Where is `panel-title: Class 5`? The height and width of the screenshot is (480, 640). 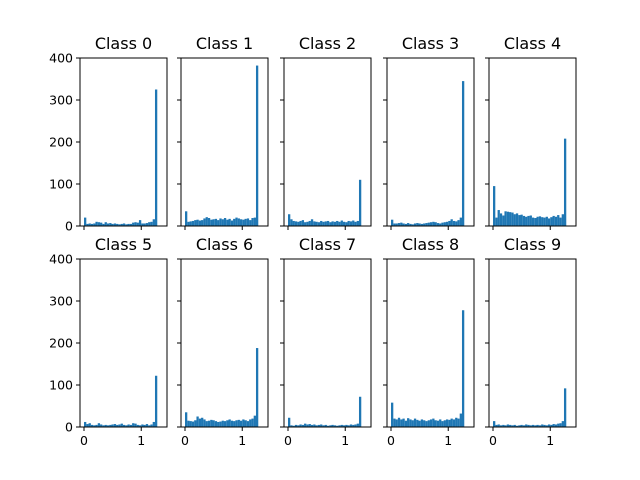 panel-title: Class 5 is located at coordinates (123, 244).